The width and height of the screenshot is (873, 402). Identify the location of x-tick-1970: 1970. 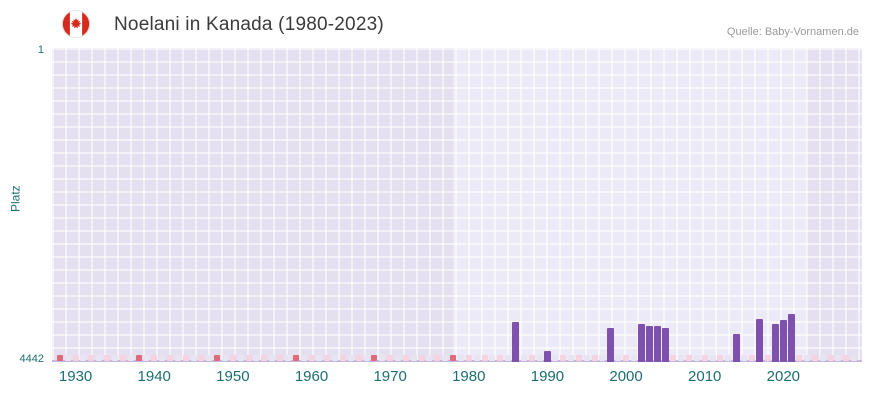
(390, 376).